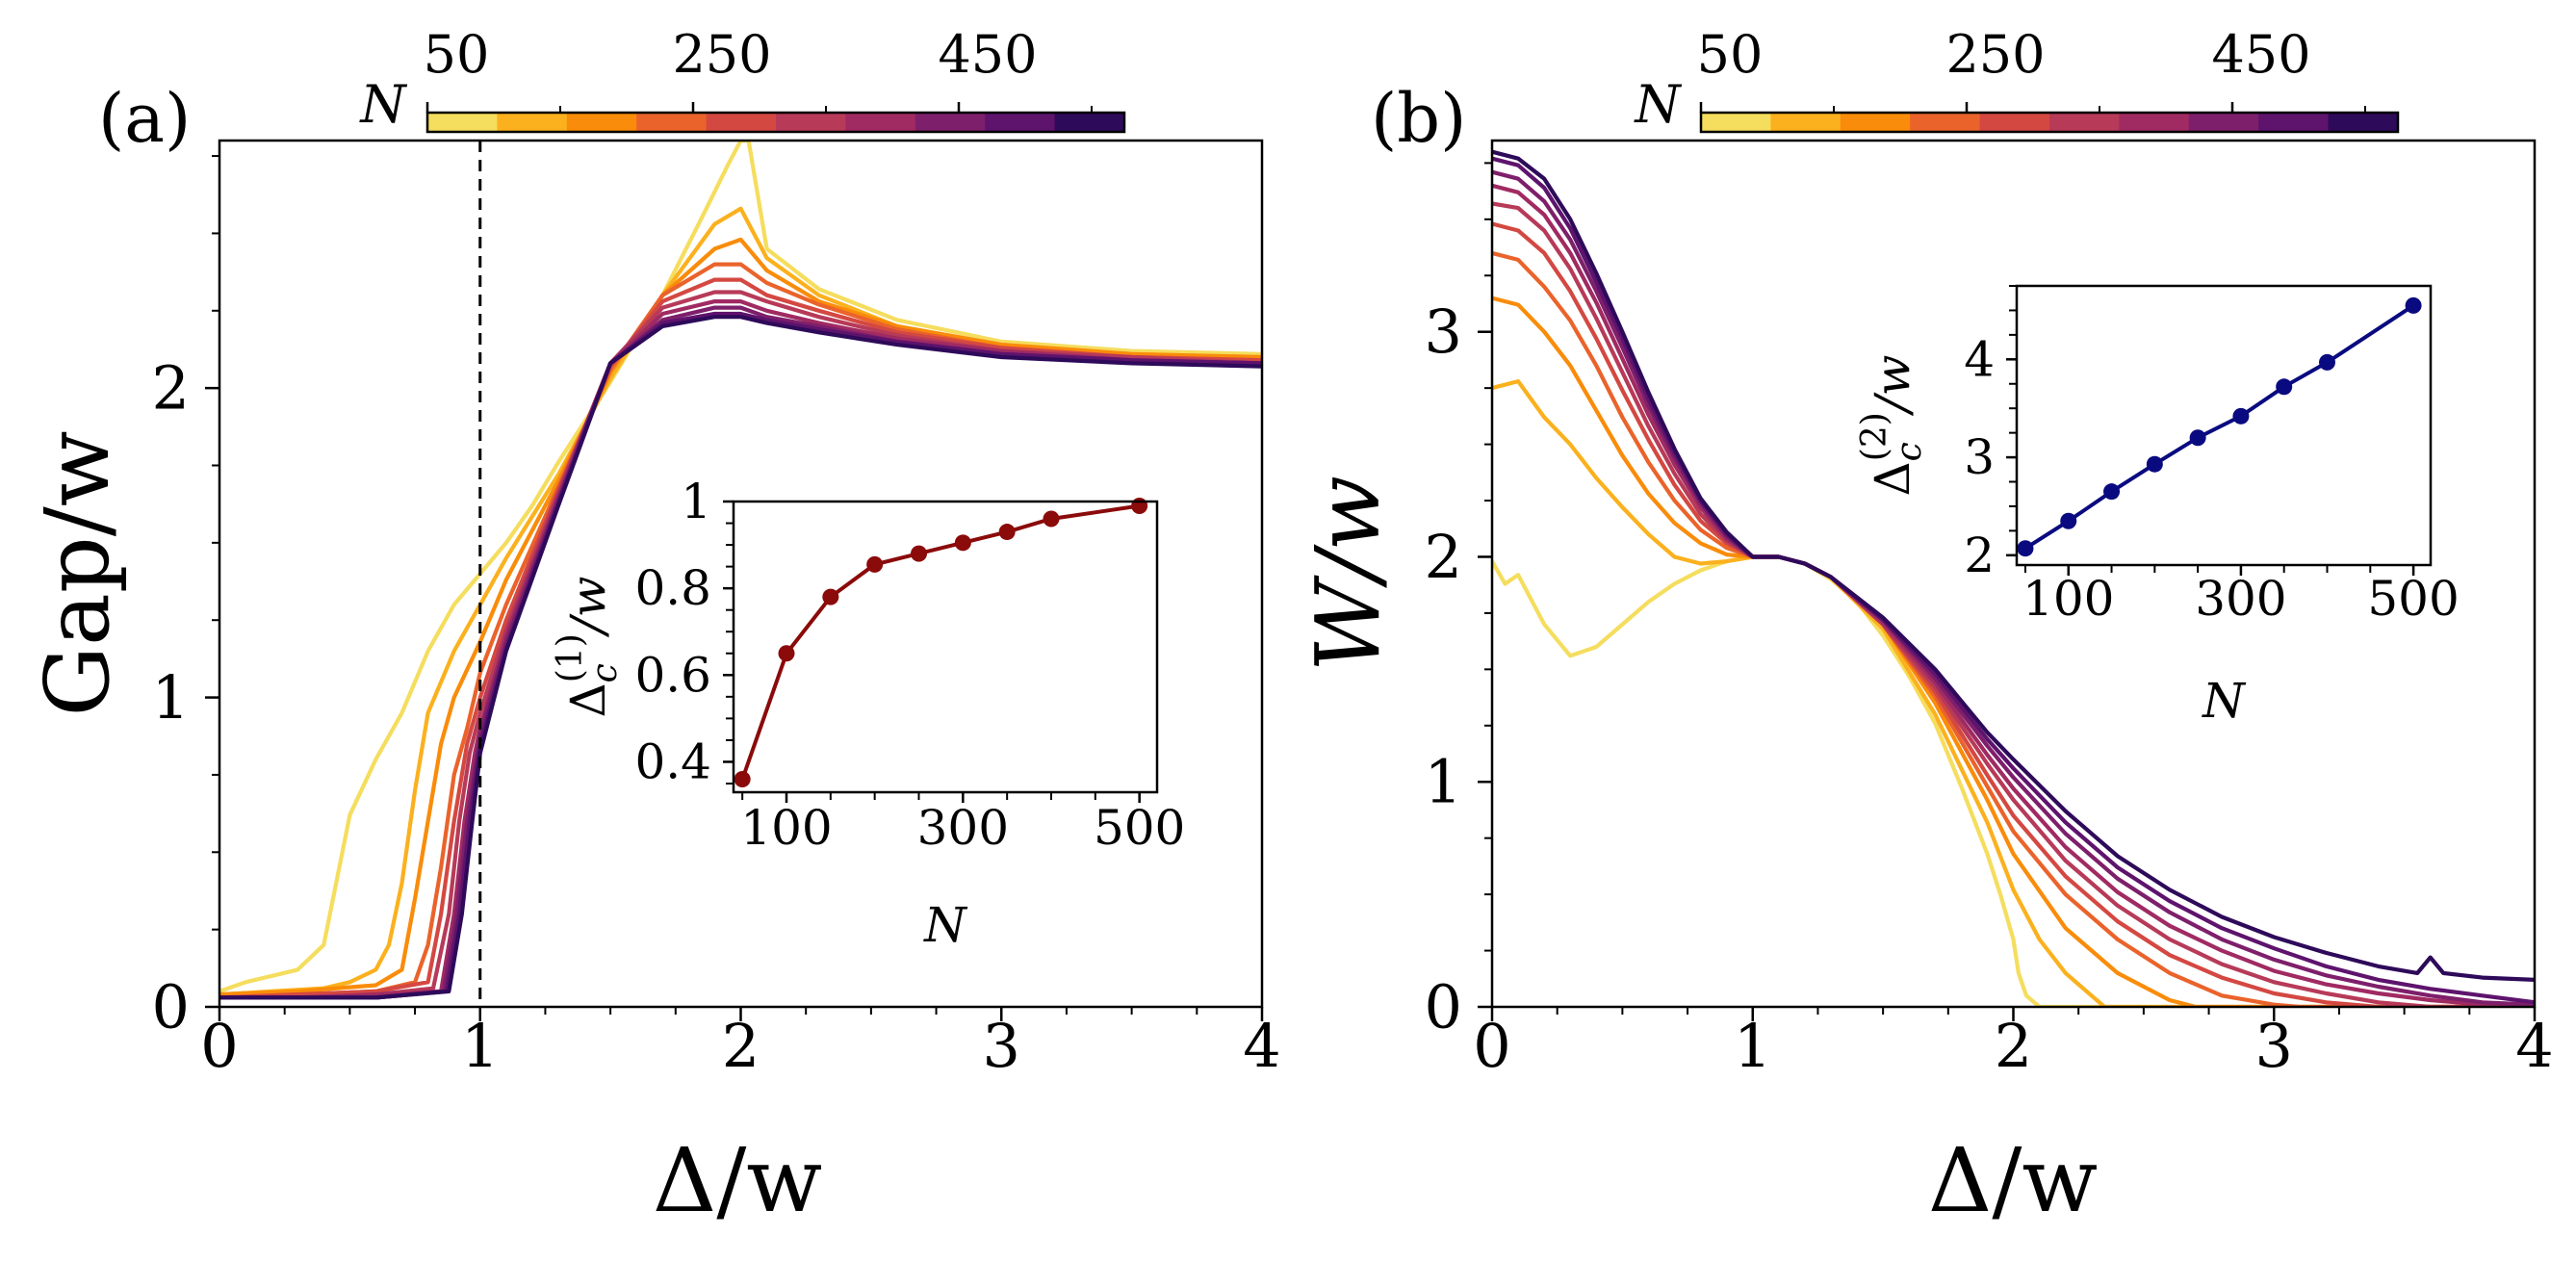  Describe the element at coordinates (145, 119) in the screenshot. I see `panel-a-label: (a)` at that location.